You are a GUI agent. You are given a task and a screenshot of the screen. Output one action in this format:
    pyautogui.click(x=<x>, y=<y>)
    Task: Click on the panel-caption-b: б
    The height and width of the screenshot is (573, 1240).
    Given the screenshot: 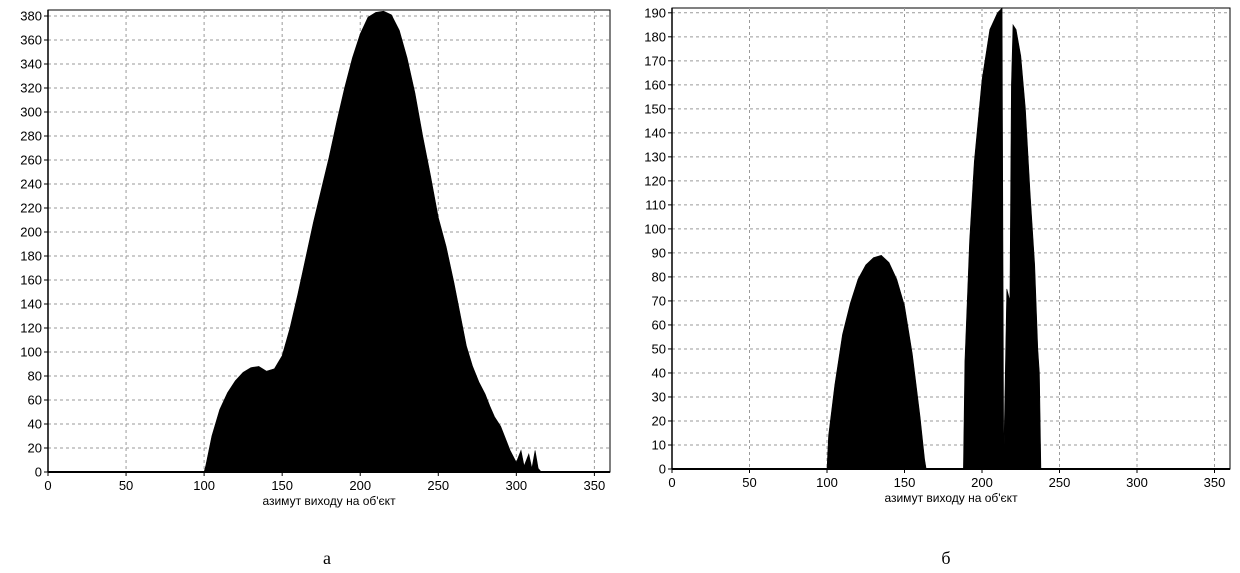 What is the action you would take?
    pyautogui.click(x=946, y=558)
    